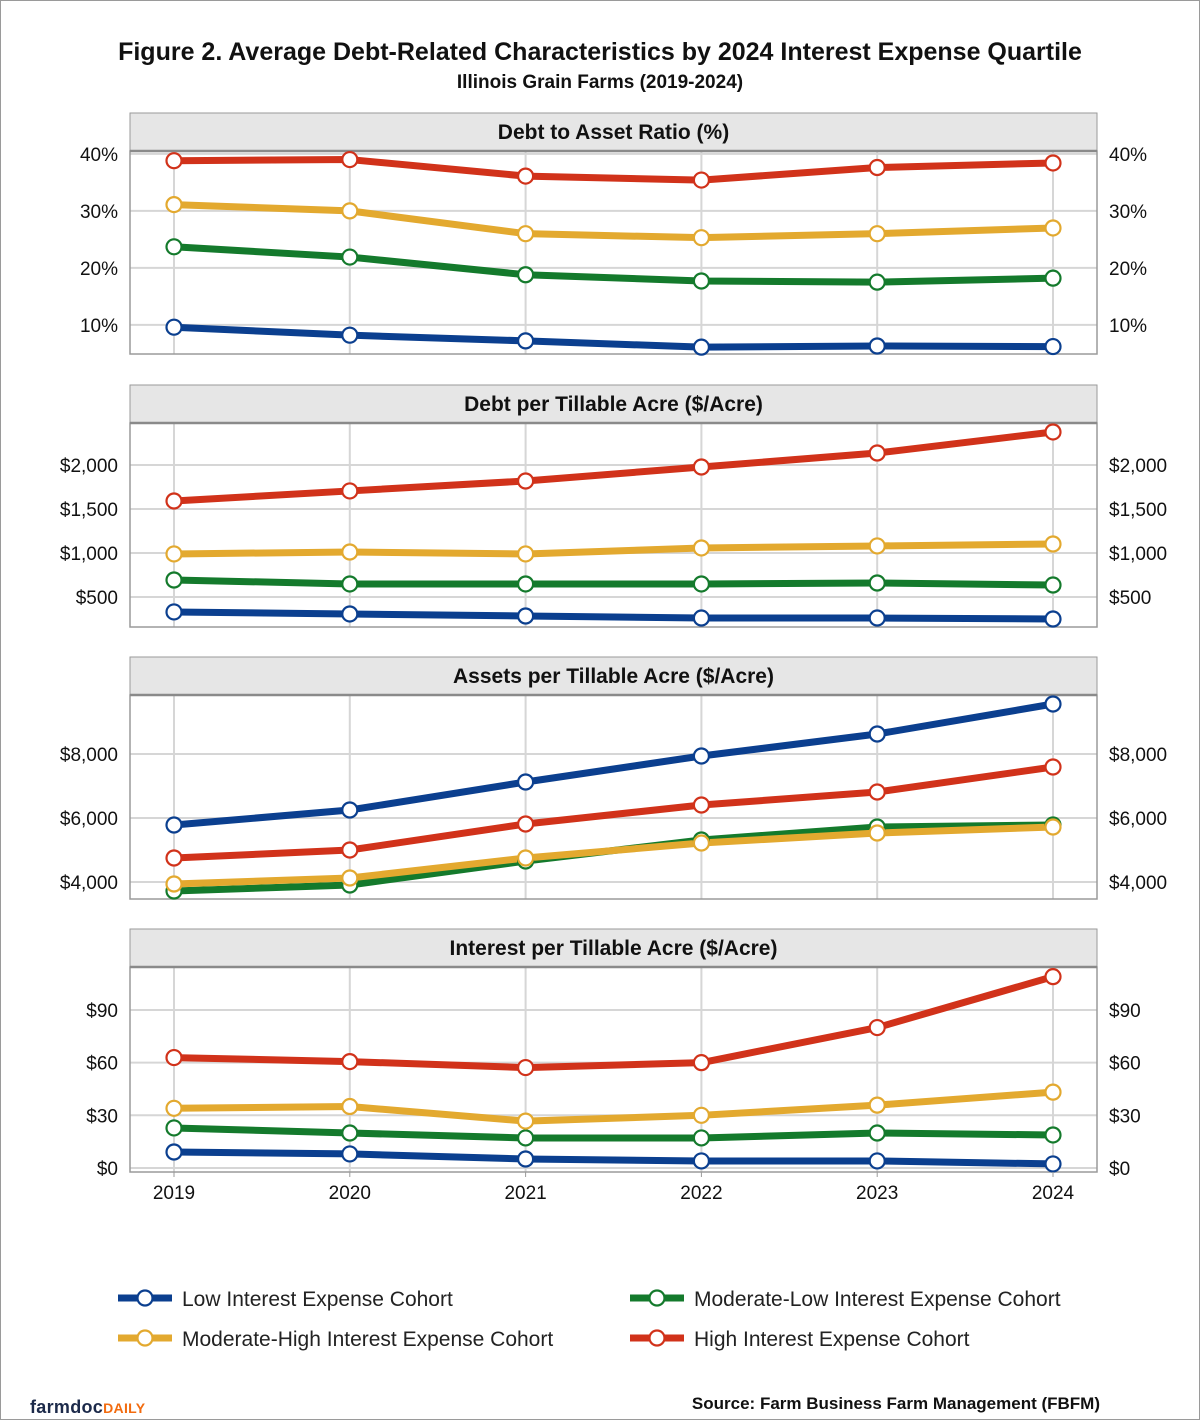  I want to click on y-tick-label-right: $30, so click(1125, 1116).